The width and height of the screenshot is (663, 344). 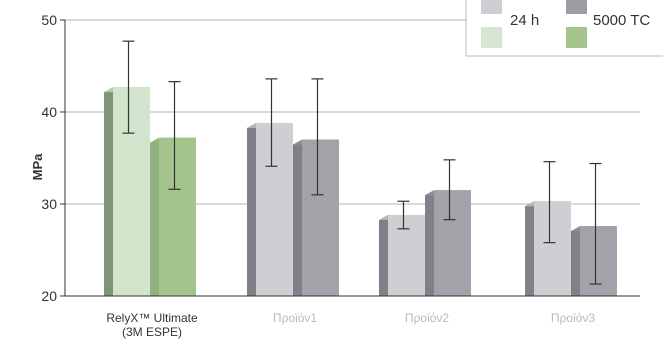 I want to click on y-tick-label: 30, so click(x=49, y=204).